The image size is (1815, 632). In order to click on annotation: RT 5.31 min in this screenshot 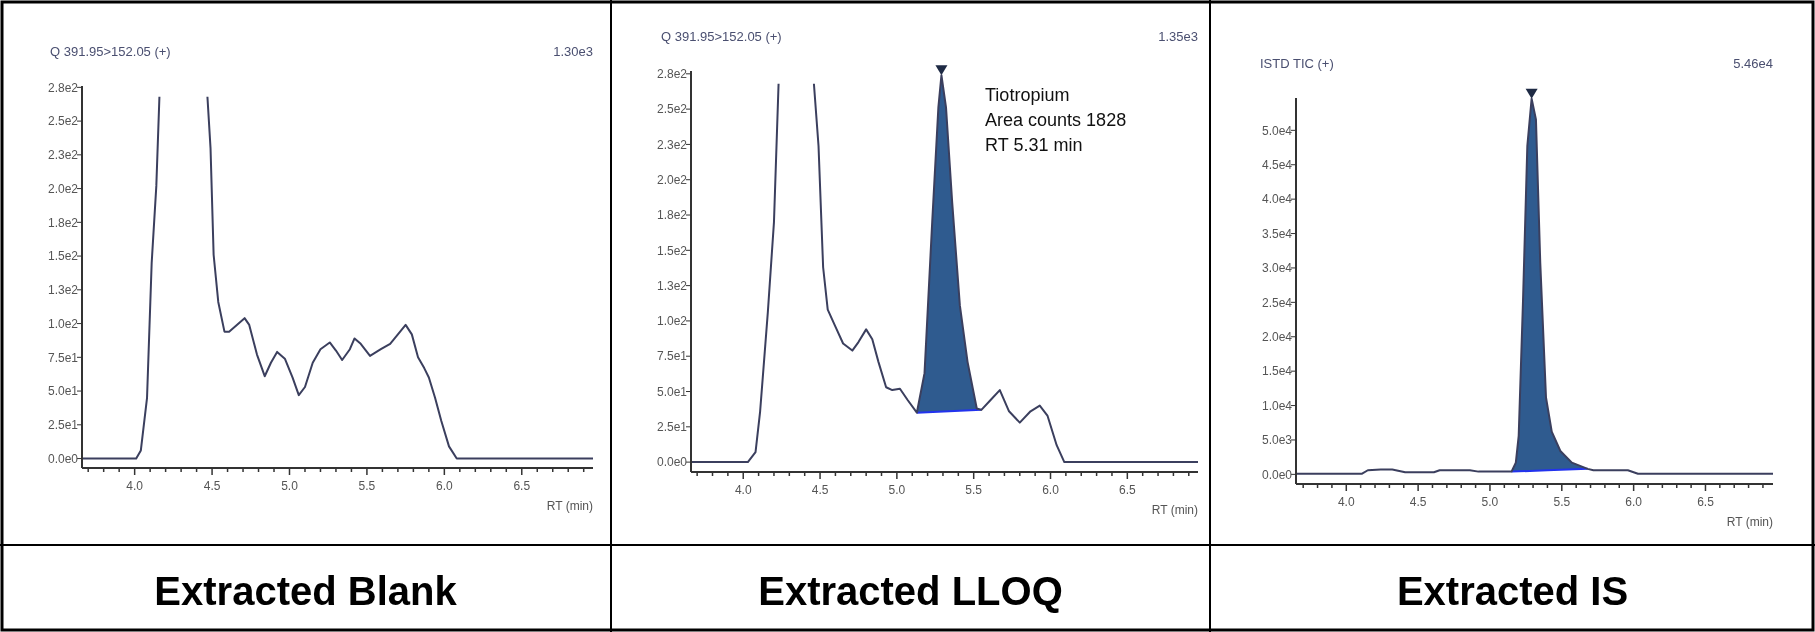, I will do `click(1034, 145)`.